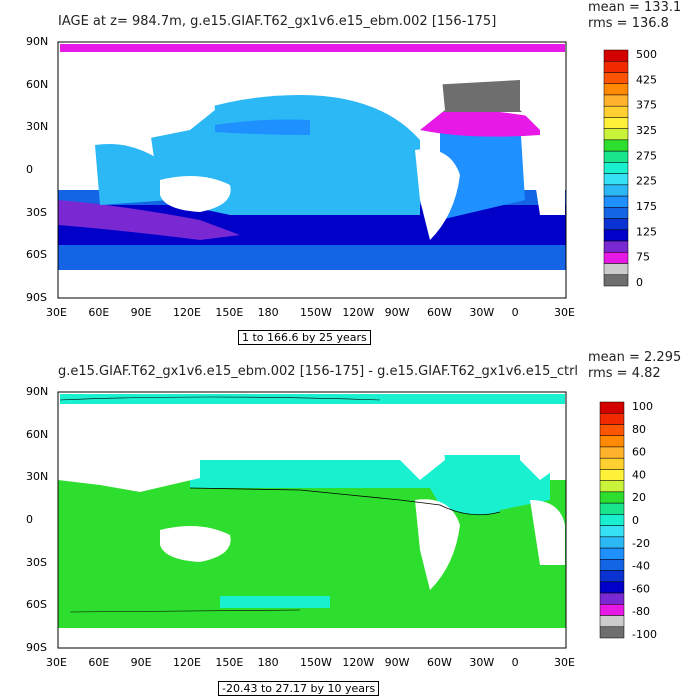 This screenshot has width=700, height=700. I want to click on panel1-colorbar: 500 425 375 325 275 225 175 125 75 0, so click(630, 168).